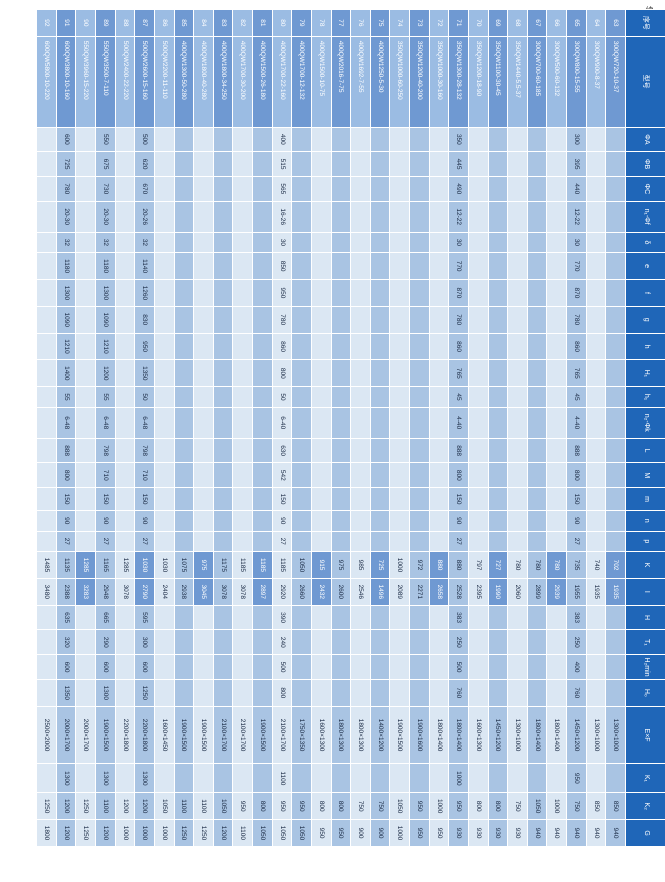 The width and height of the screenshot is (665, 882). I want to click on row-number-cell: 78, so click(321, 23).